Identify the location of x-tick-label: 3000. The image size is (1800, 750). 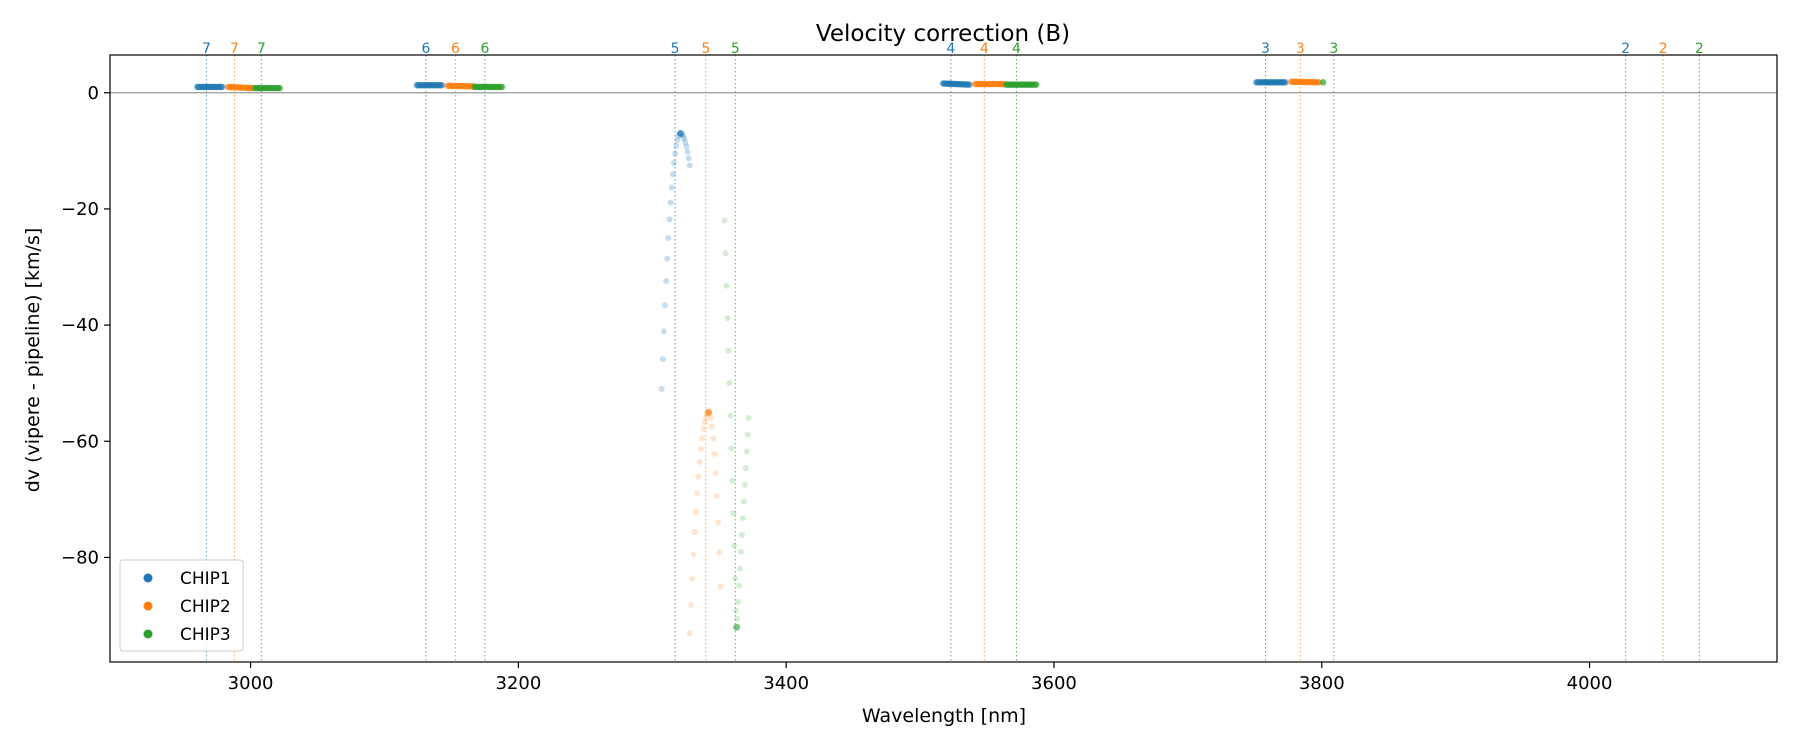
(251, 683).